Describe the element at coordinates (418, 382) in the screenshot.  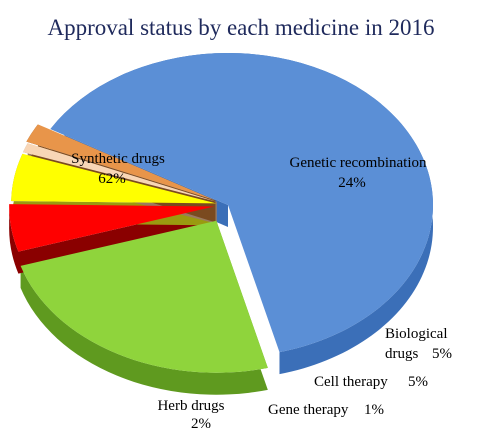
I see `series-value-cell-therapy: 5%` at that location.